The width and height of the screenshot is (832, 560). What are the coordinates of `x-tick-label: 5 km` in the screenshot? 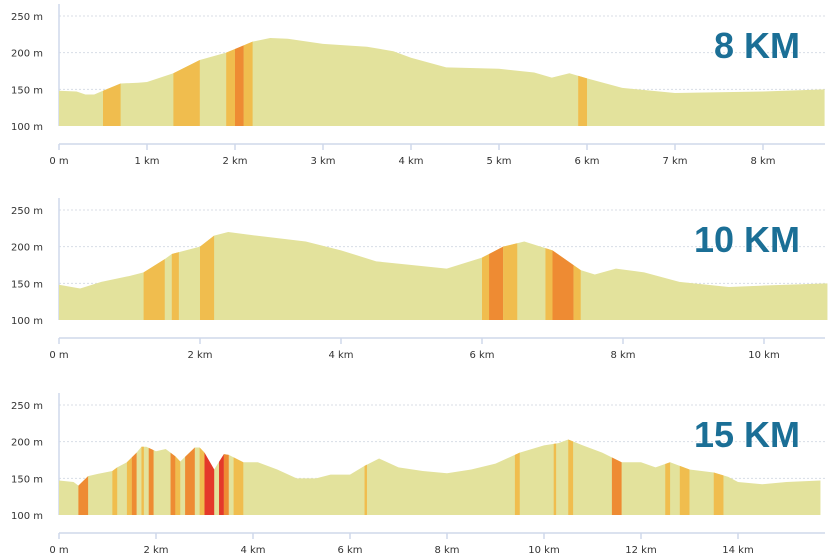 It's located at (498, 161).